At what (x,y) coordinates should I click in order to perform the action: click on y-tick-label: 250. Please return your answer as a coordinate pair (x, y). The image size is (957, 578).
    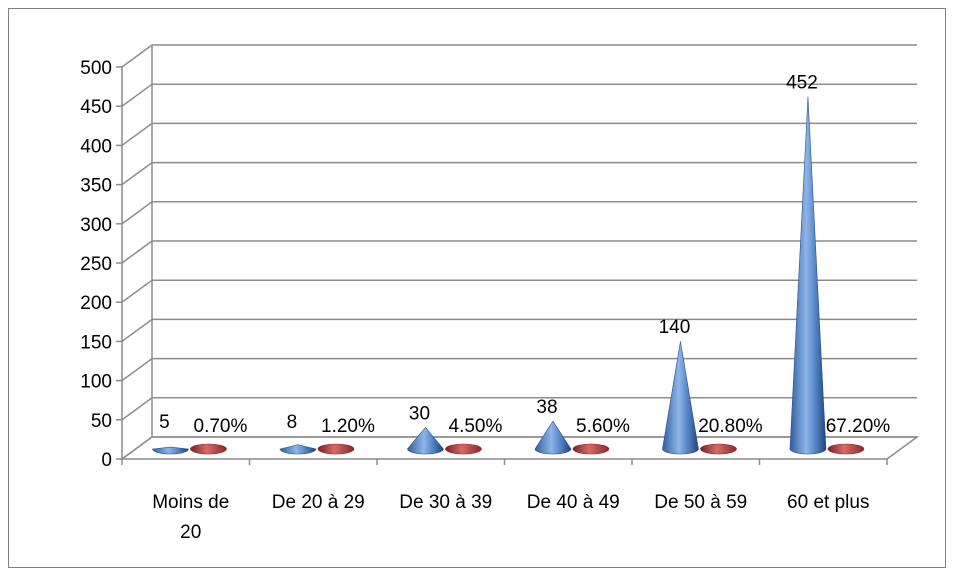
    Looking at the image, I should click on (96, 264).